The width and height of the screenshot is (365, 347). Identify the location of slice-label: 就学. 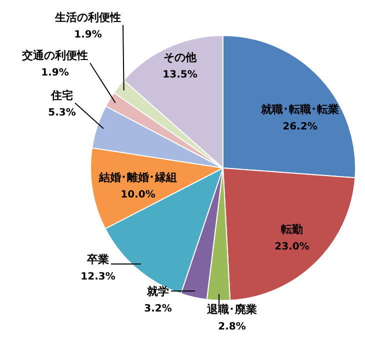
(157, 291).